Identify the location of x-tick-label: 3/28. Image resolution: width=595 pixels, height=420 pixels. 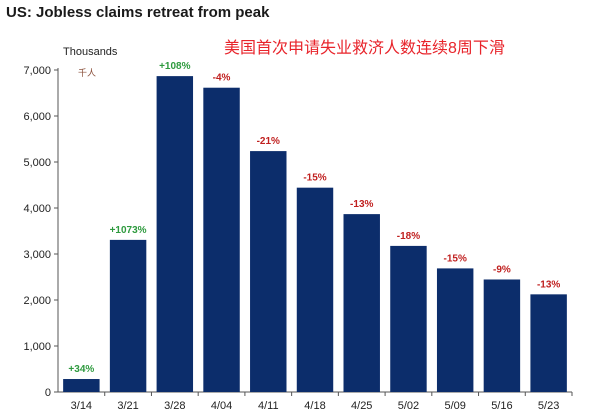
(174, 406).